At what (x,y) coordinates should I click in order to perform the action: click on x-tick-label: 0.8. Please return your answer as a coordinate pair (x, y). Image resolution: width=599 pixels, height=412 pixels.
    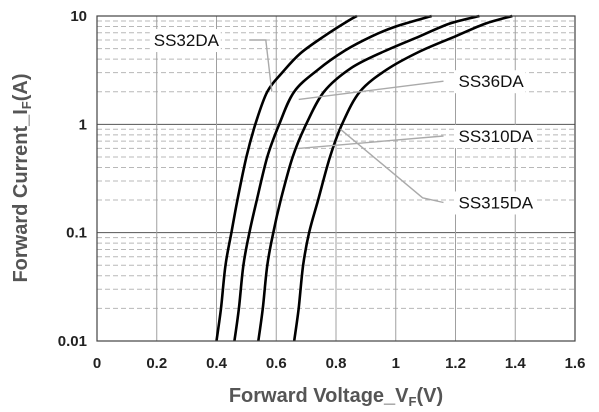
    Looking at the image, I should click on (336, 363).